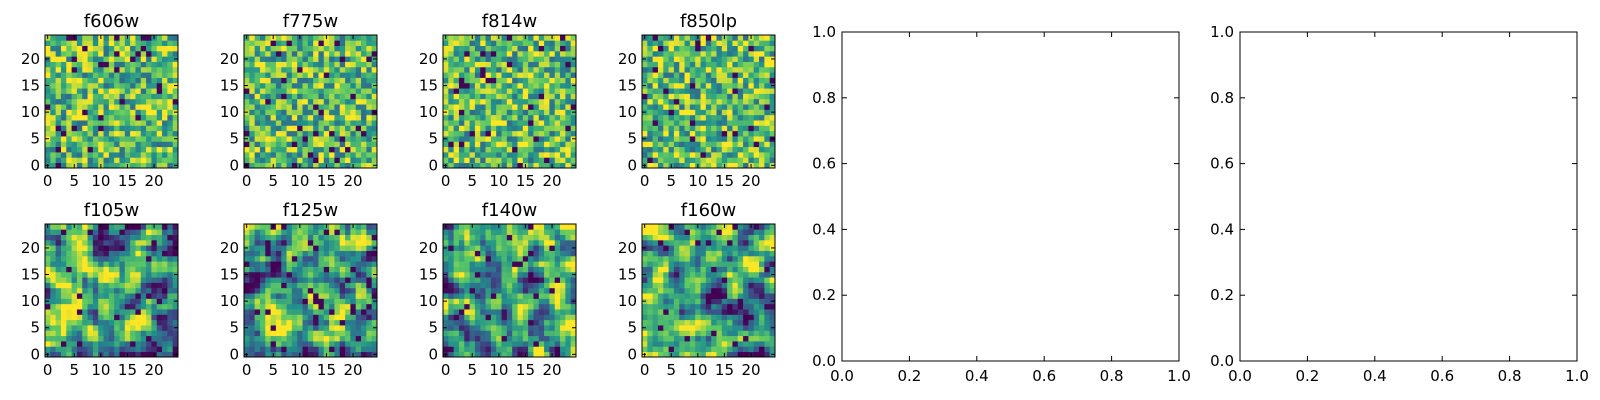 Image resolution: width=1600 pixels, height=400 pixels. I want to click on x-tick-label: 15, so click(127, 181).